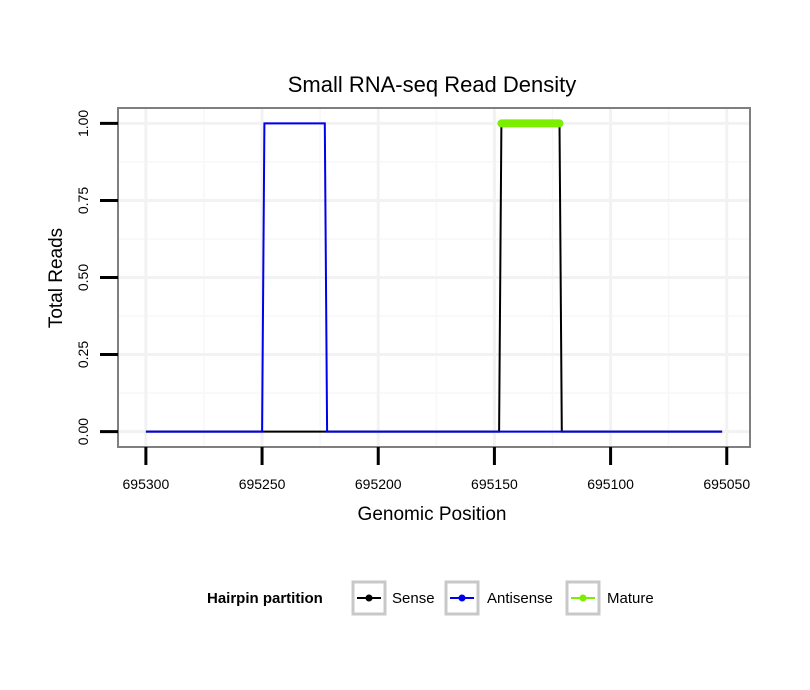 This screenshot has height=690, width=810. What do you see at coordinates (83, 277) in the screenshot?
I see `y-tick-label: 0.50` at bounding box center [83, 277].